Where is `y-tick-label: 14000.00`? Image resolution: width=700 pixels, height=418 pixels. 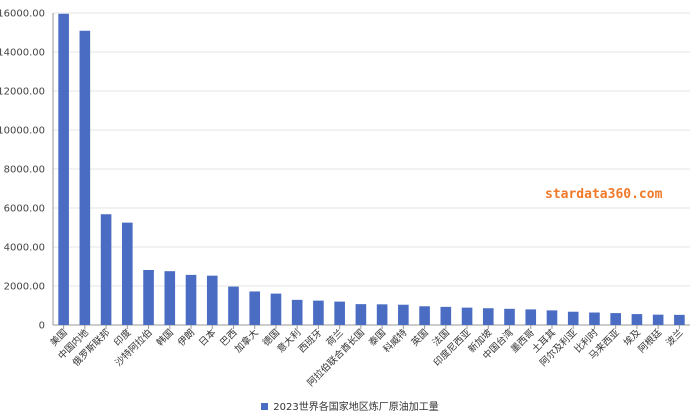
y-tick-label: 14000.00 is located at coordinates (22, 53).